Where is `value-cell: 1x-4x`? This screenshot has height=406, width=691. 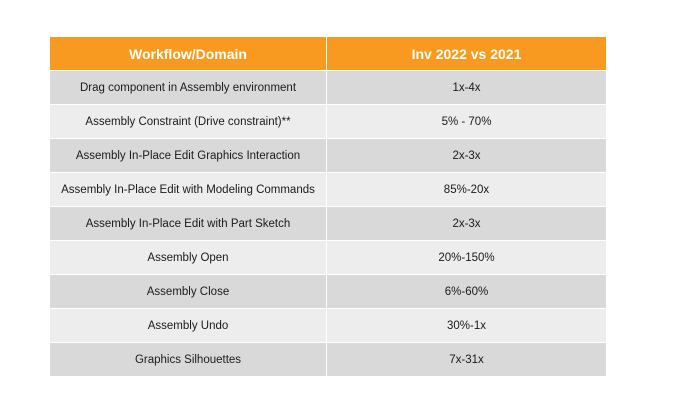 value-cell: 1x-4x is located at coordinates (466, 87).